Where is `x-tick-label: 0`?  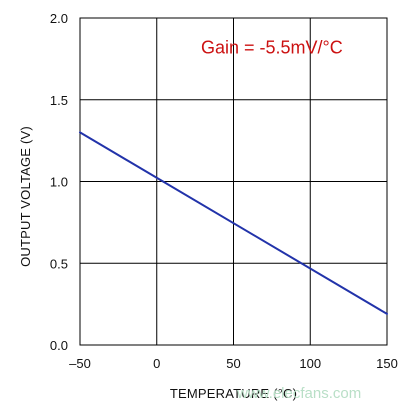 x-tick-label: 0 is located at coordinates (156, 363).